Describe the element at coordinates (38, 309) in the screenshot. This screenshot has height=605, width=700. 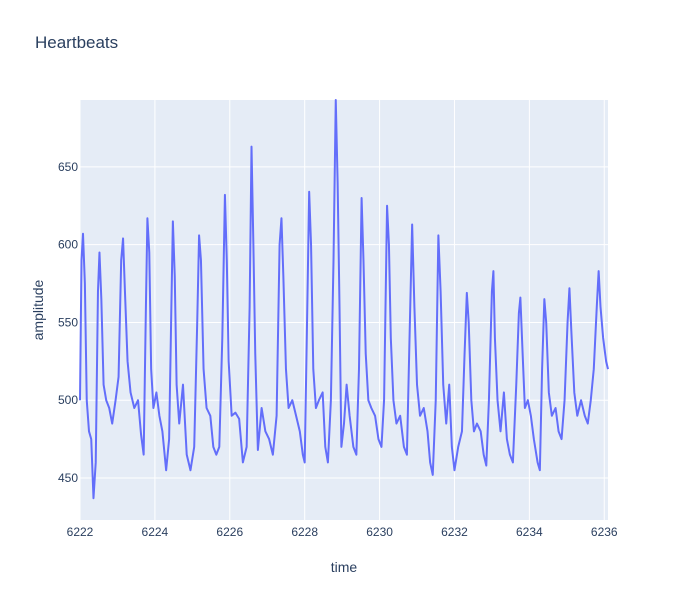
I see `y-axis-title: amplitude` at that location.